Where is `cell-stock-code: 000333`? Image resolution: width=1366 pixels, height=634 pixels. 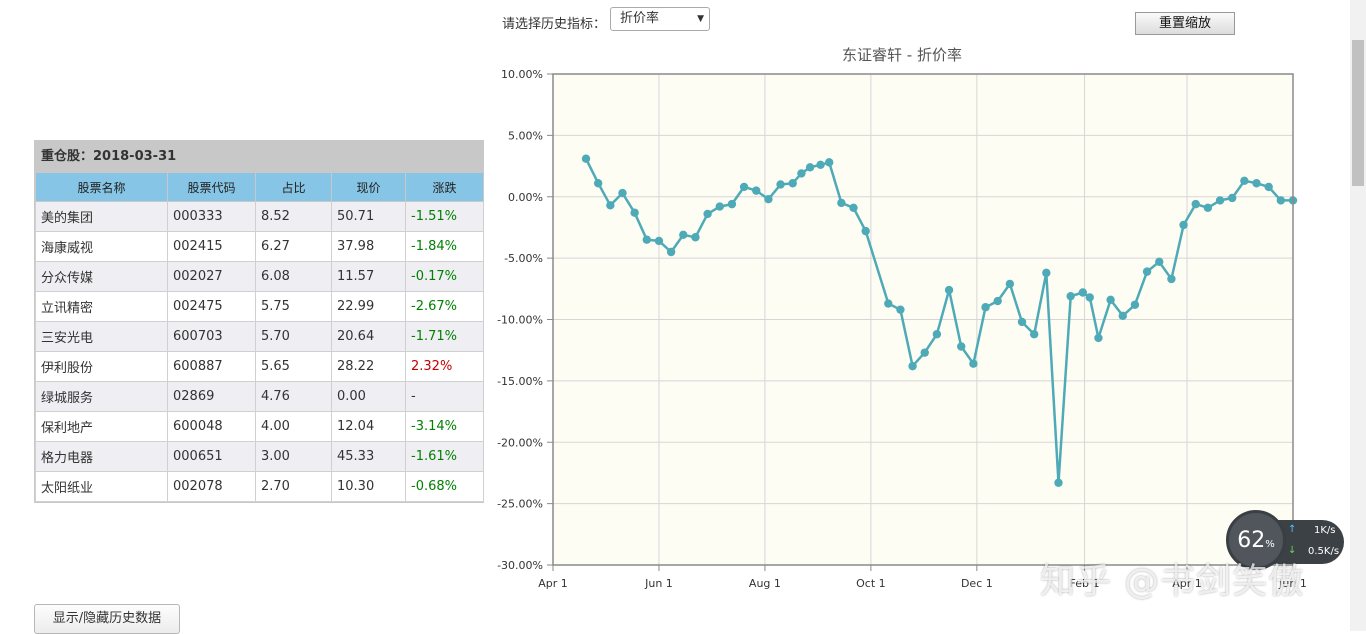
cell-stock-code: 000333 is located at coordinates (211, 216).